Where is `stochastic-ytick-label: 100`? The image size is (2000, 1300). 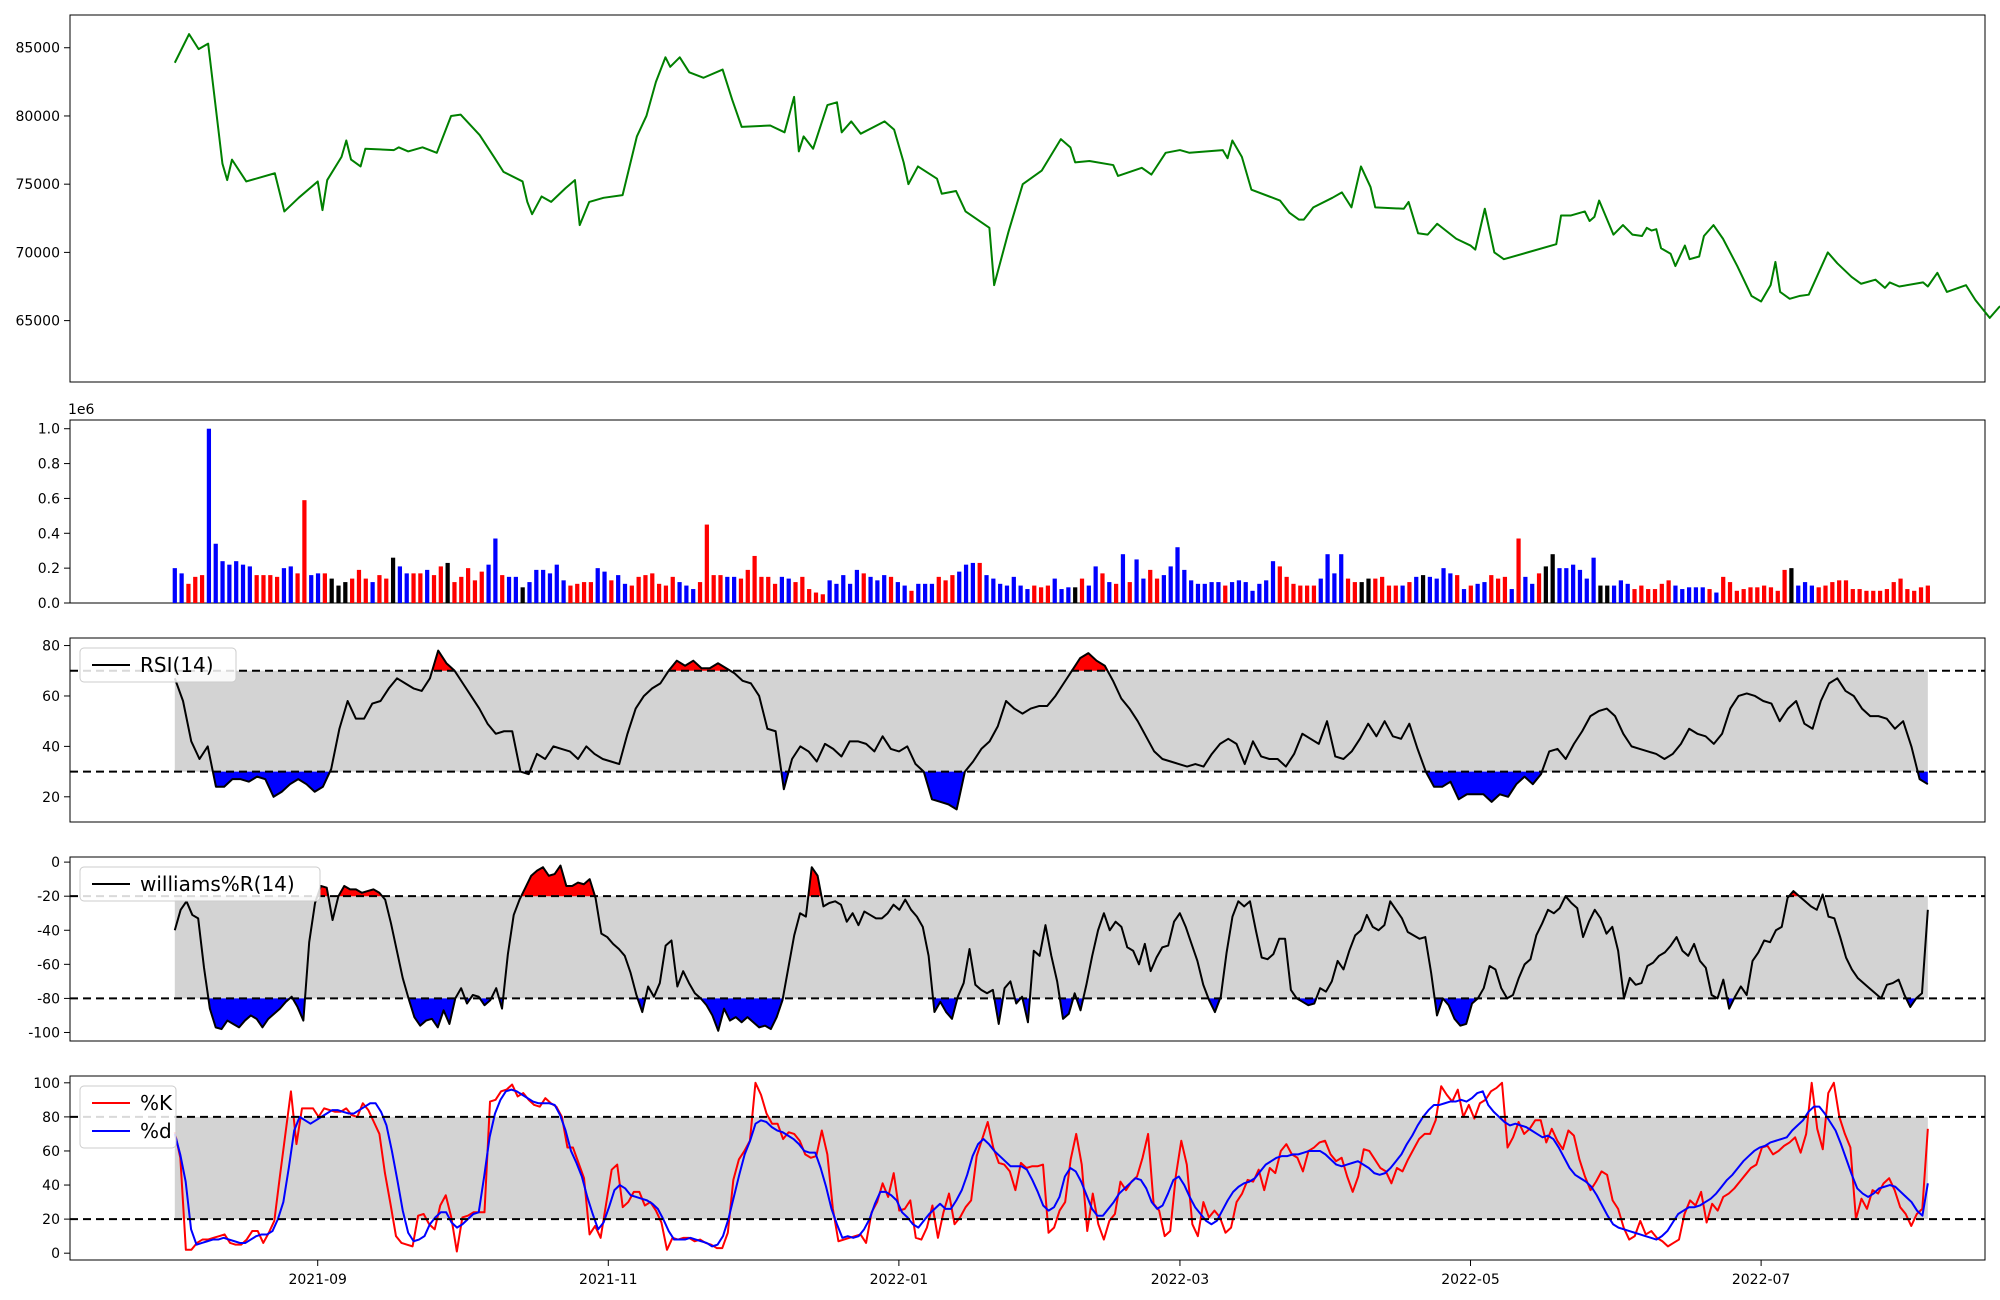
stochastic-ytick-label: 100 is located at coordinates (46, 1084).